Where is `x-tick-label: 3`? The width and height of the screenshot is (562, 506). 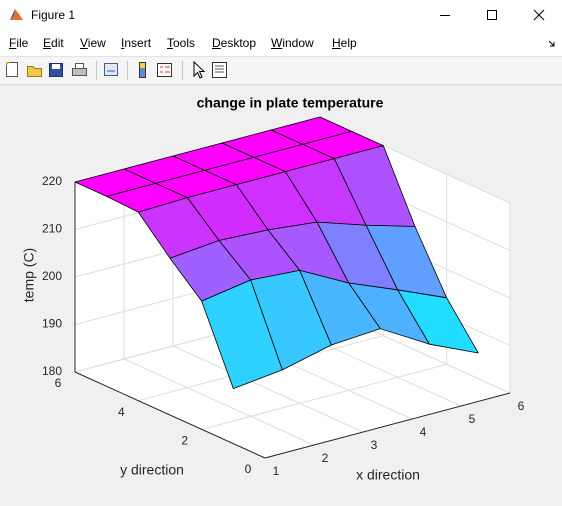
x-tick-label: 3 is located at coordinates (374, 445).